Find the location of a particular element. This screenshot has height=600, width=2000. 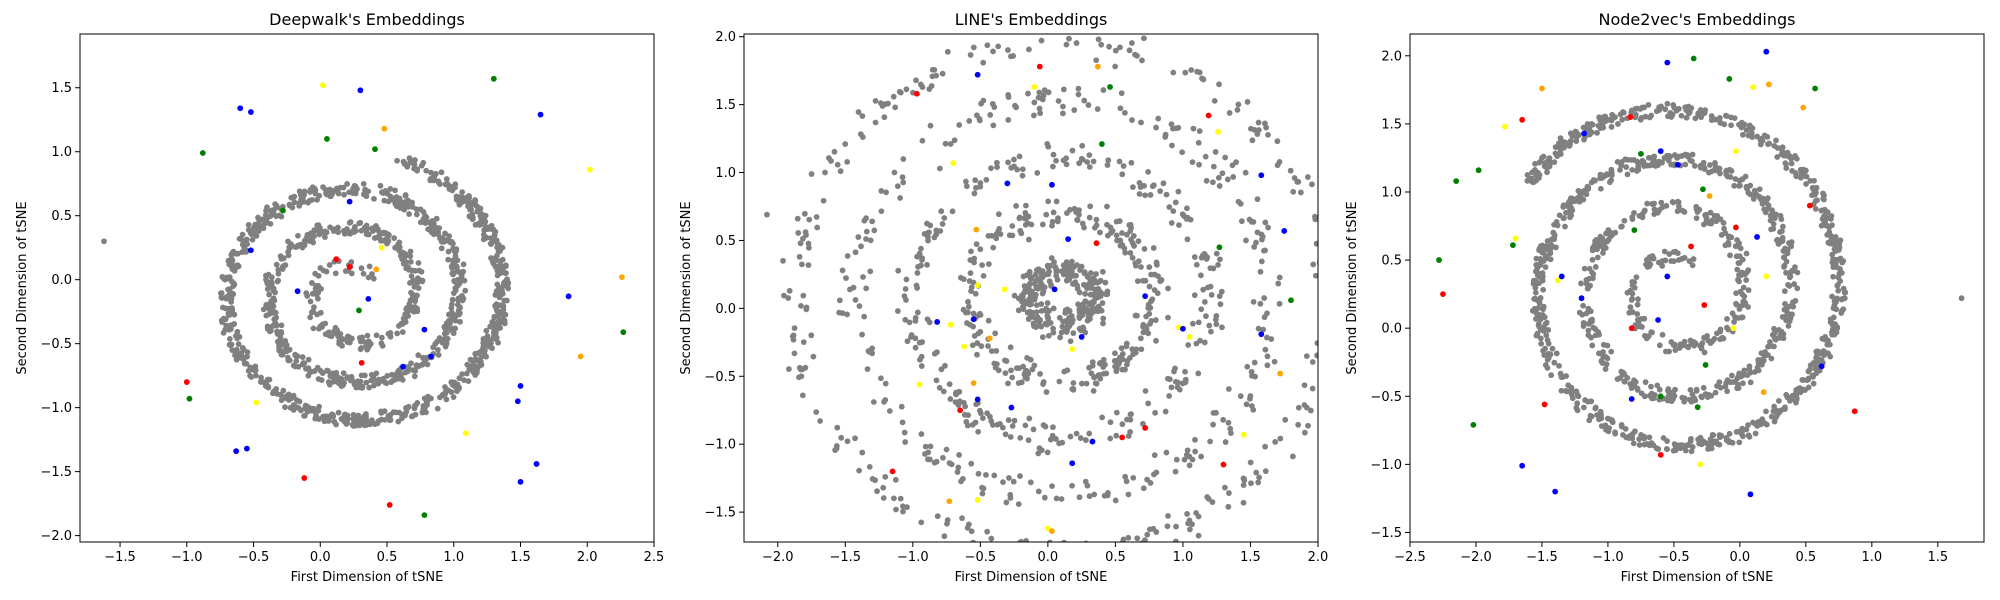

node2vec-x-tick: 0.5 is located at coordinates (1806, 553).